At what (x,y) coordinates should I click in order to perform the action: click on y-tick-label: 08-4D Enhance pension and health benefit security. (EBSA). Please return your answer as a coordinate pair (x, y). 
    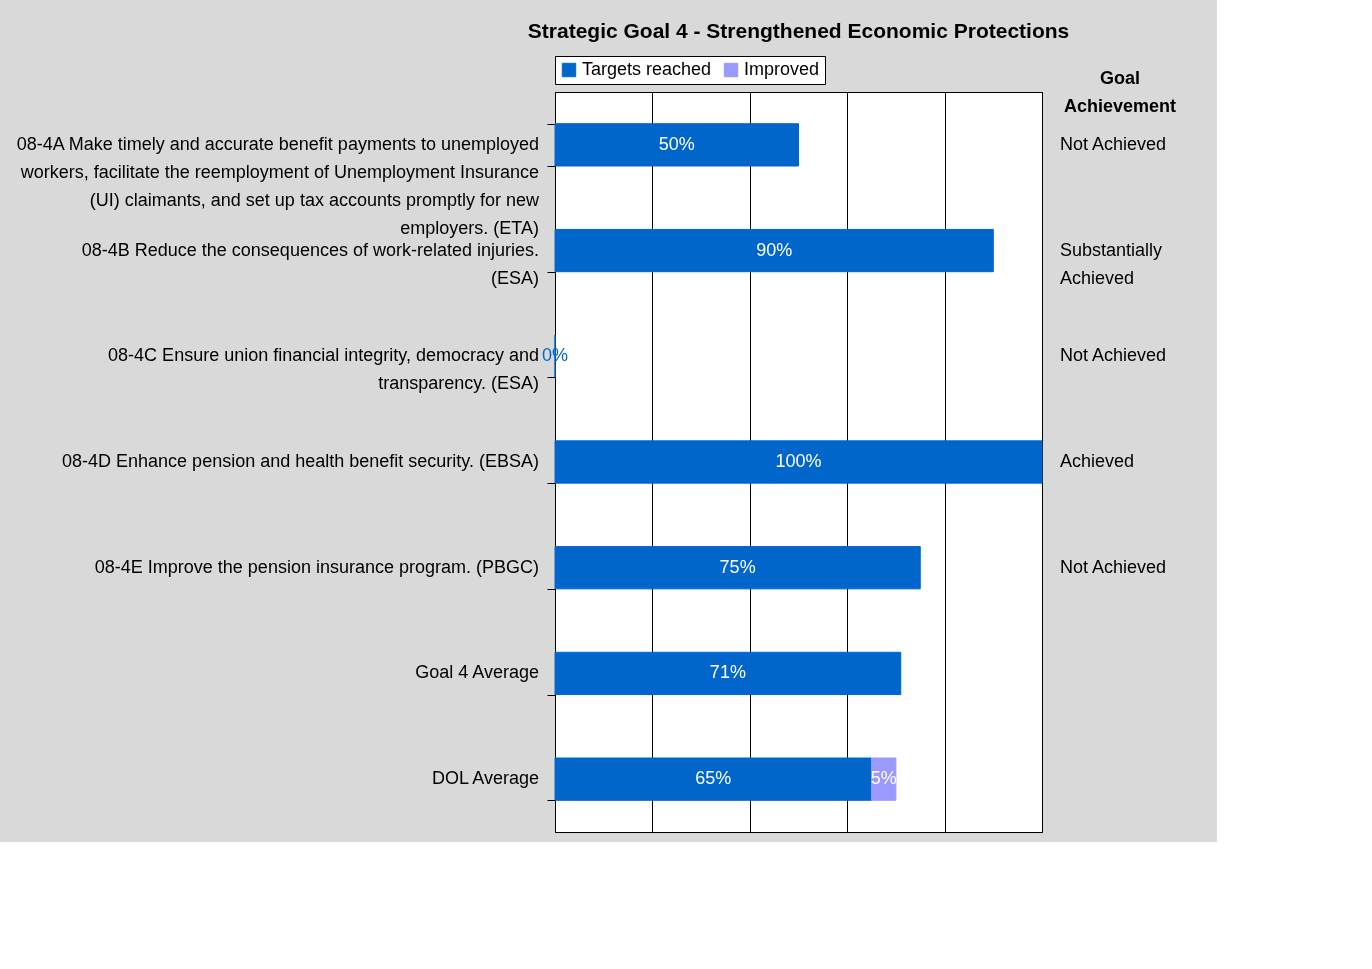
    Looking at the image, I should click on (300, 461).